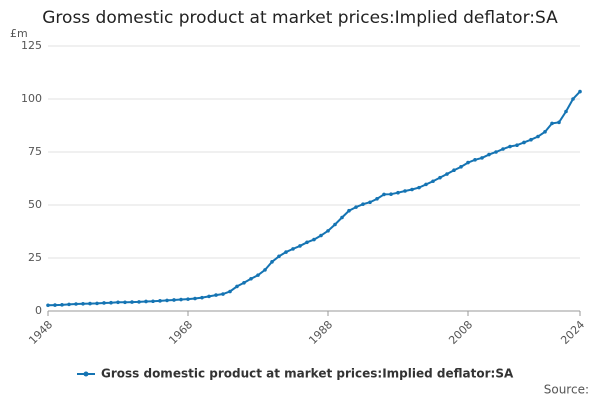 The height and width of the screenshot is (404, 600). Describe the element at coordinates (40, 332) in the screenshot. I see `x-tick-label: 1948` at that location.